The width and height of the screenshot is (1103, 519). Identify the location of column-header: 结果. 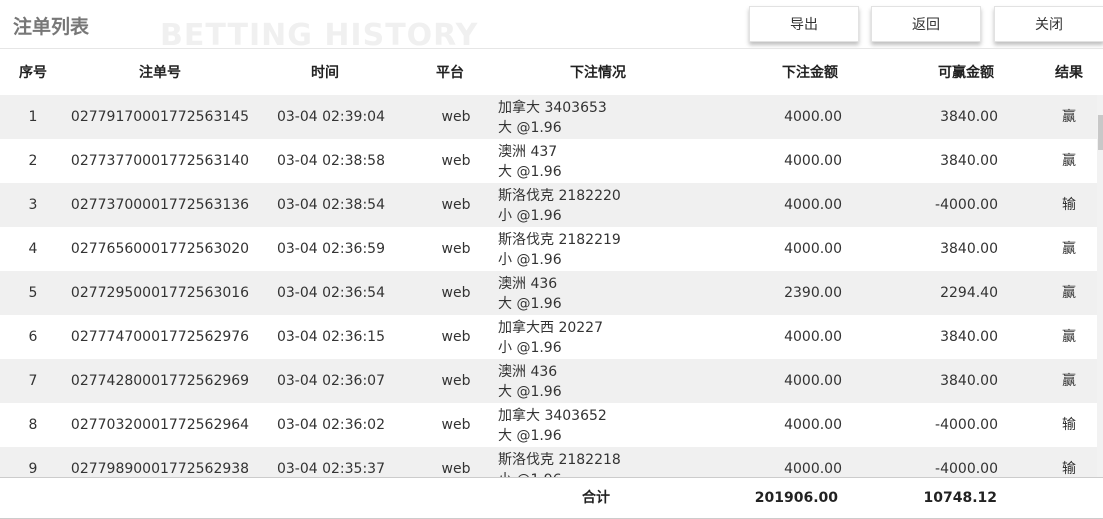
(1069, 73).